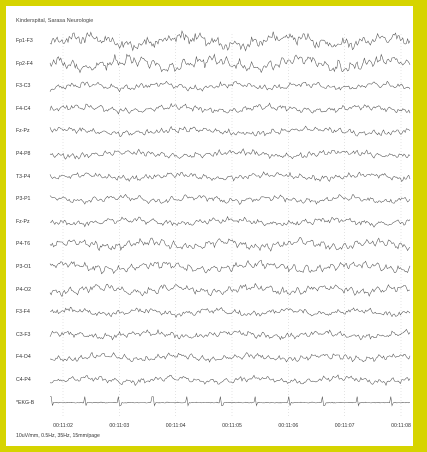  I want to click on channel-label: P3-P1, so click(23, 199).